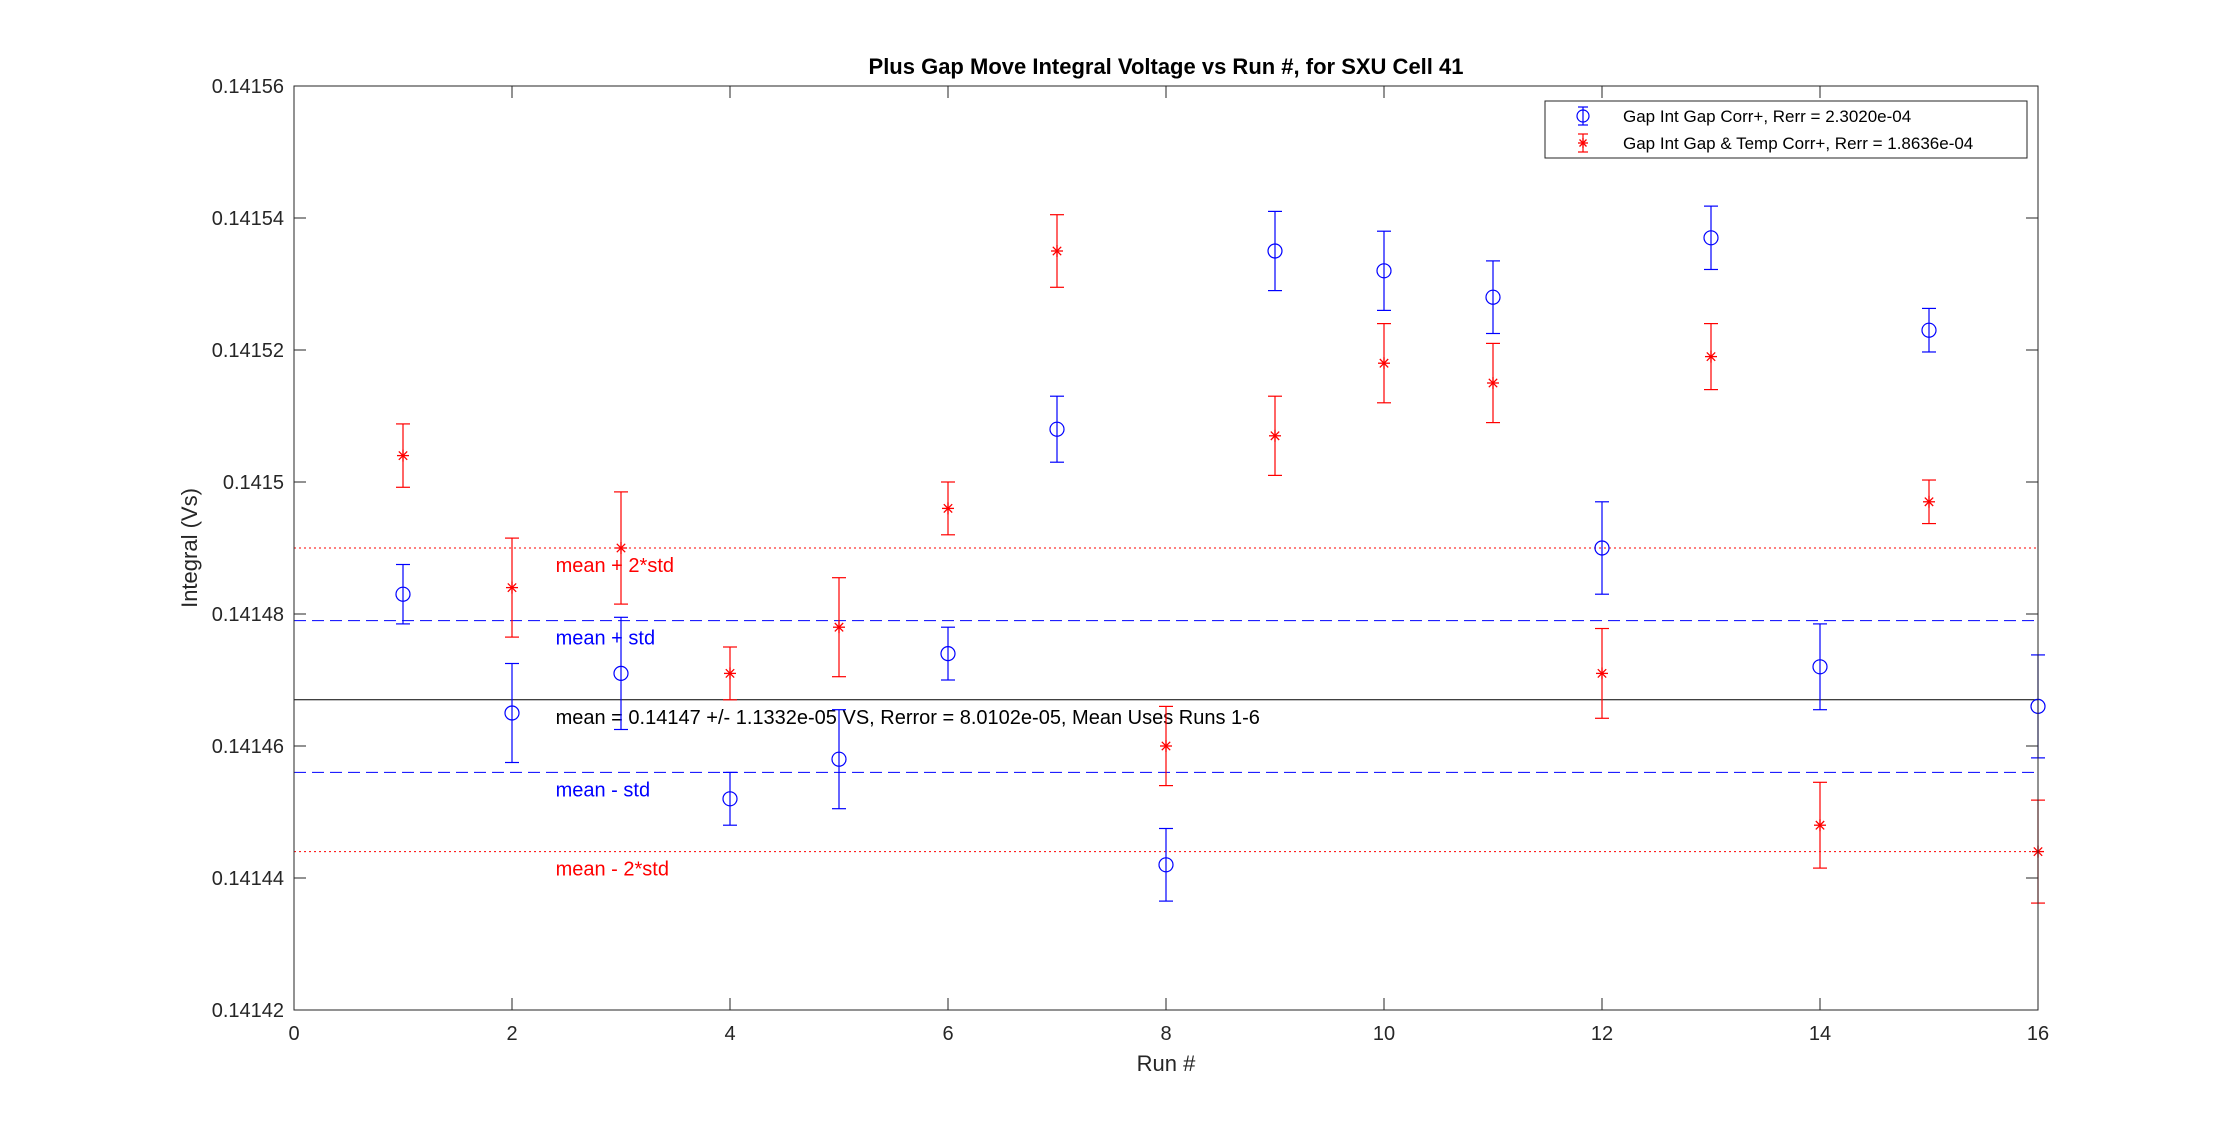 The width and height of the screenshot is (2230, 1128). What do you see at coordinates (248, 879) in the screenshot?
I see `y-tick-label: 0.14144` at bounding box center [248, 879].